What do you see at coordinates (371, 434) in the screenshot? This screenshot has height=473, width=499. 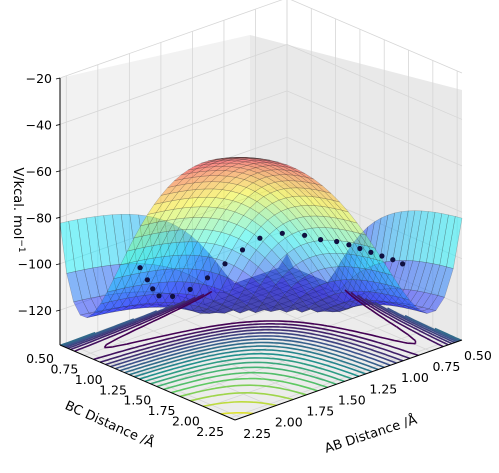 I see `ab-axis-label: AB Distance /Å` at bounding box center [371, 434].